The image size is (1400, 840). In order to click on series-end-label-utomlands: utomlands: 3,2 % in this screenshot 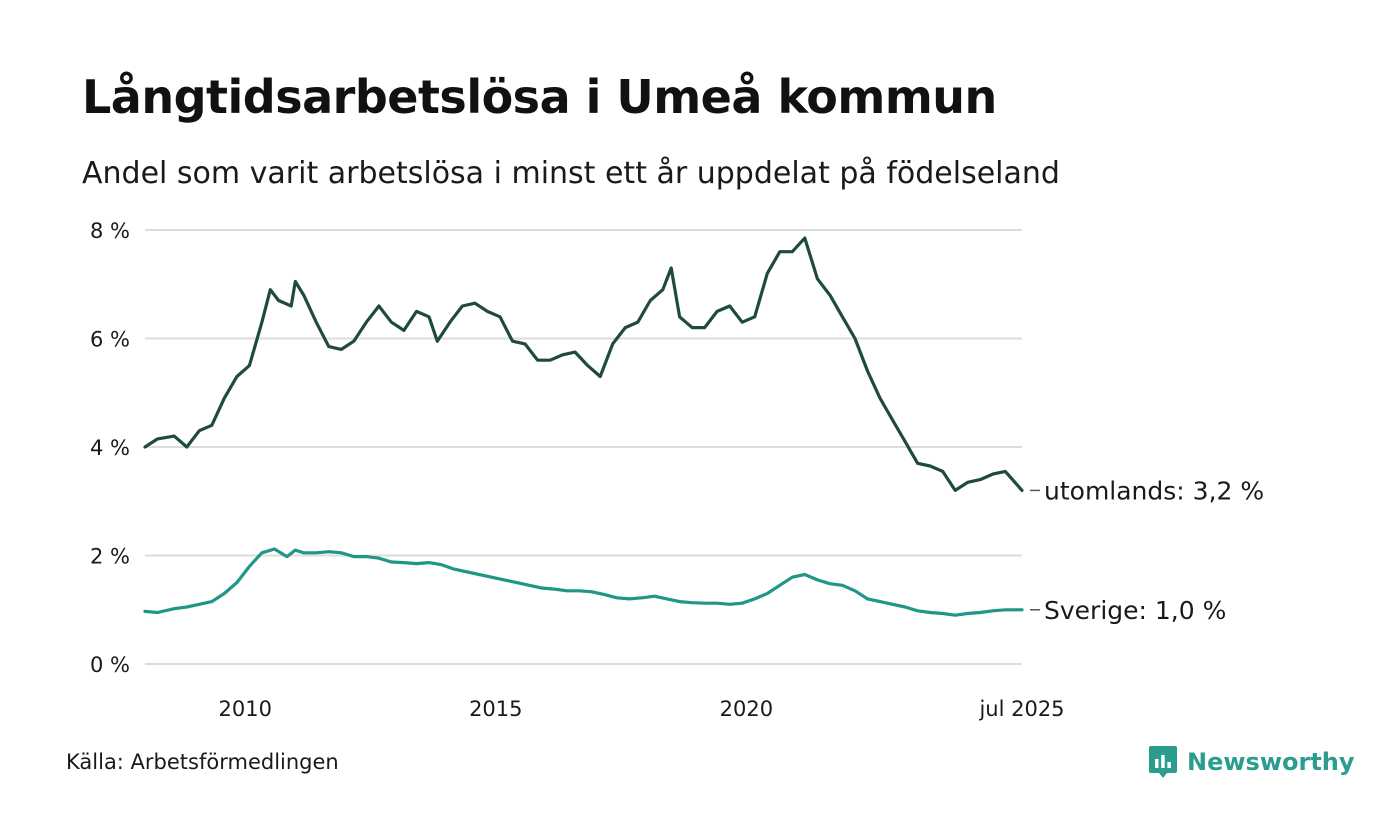, I will do `click(1154, 490)`.